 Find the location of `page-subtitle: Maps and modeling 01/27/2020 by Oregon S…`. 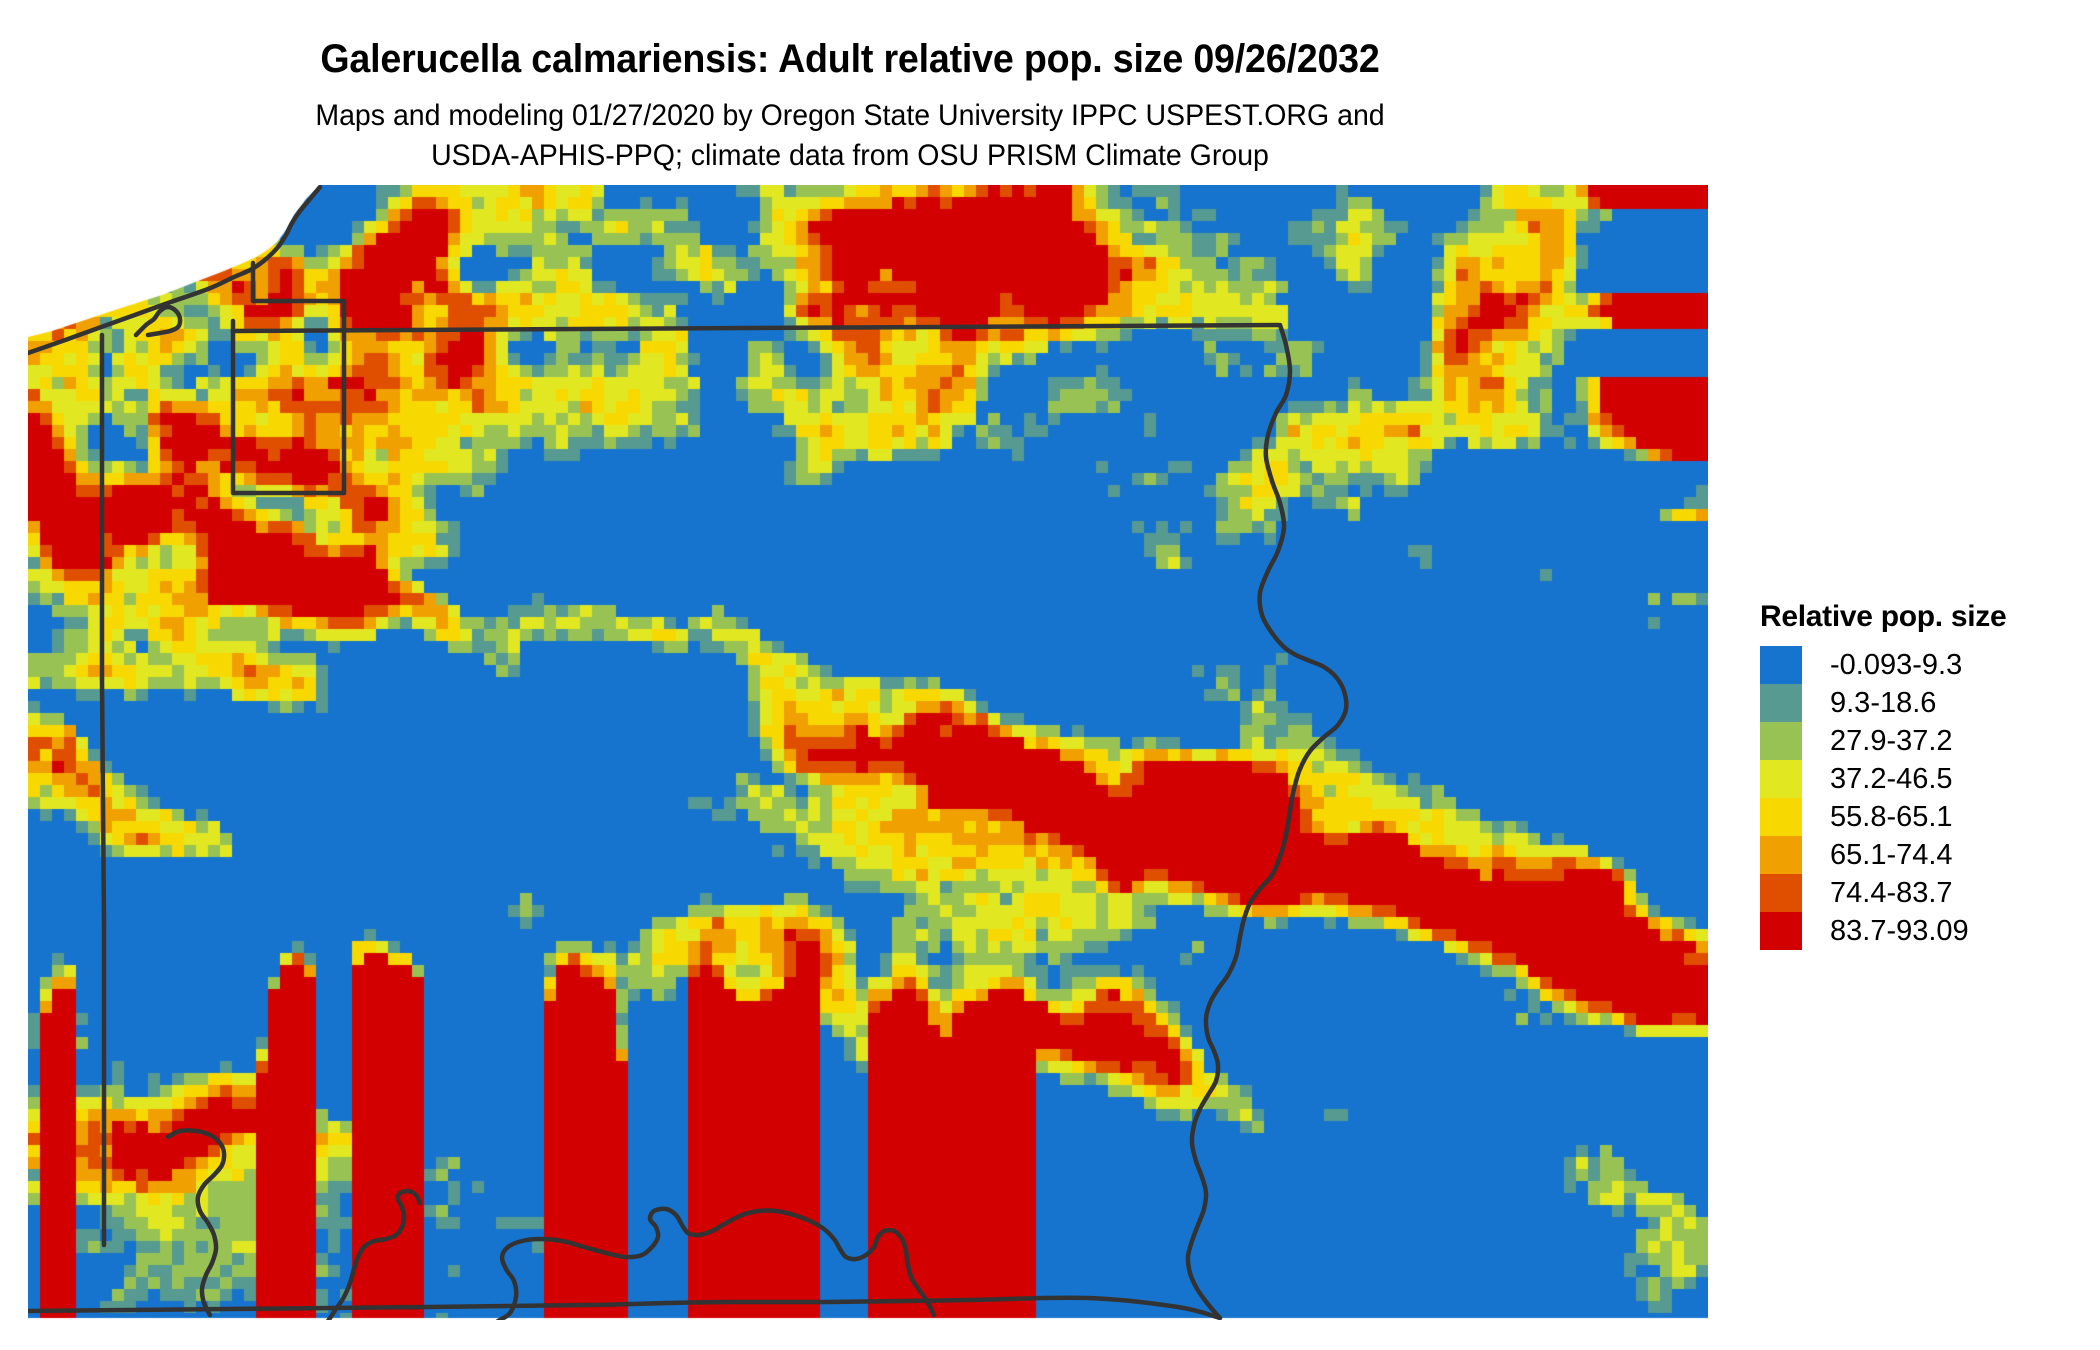

page-subtitle: Maps and modeling 01/27/2020 by Oregon S… is located at coordinates (850, 136).